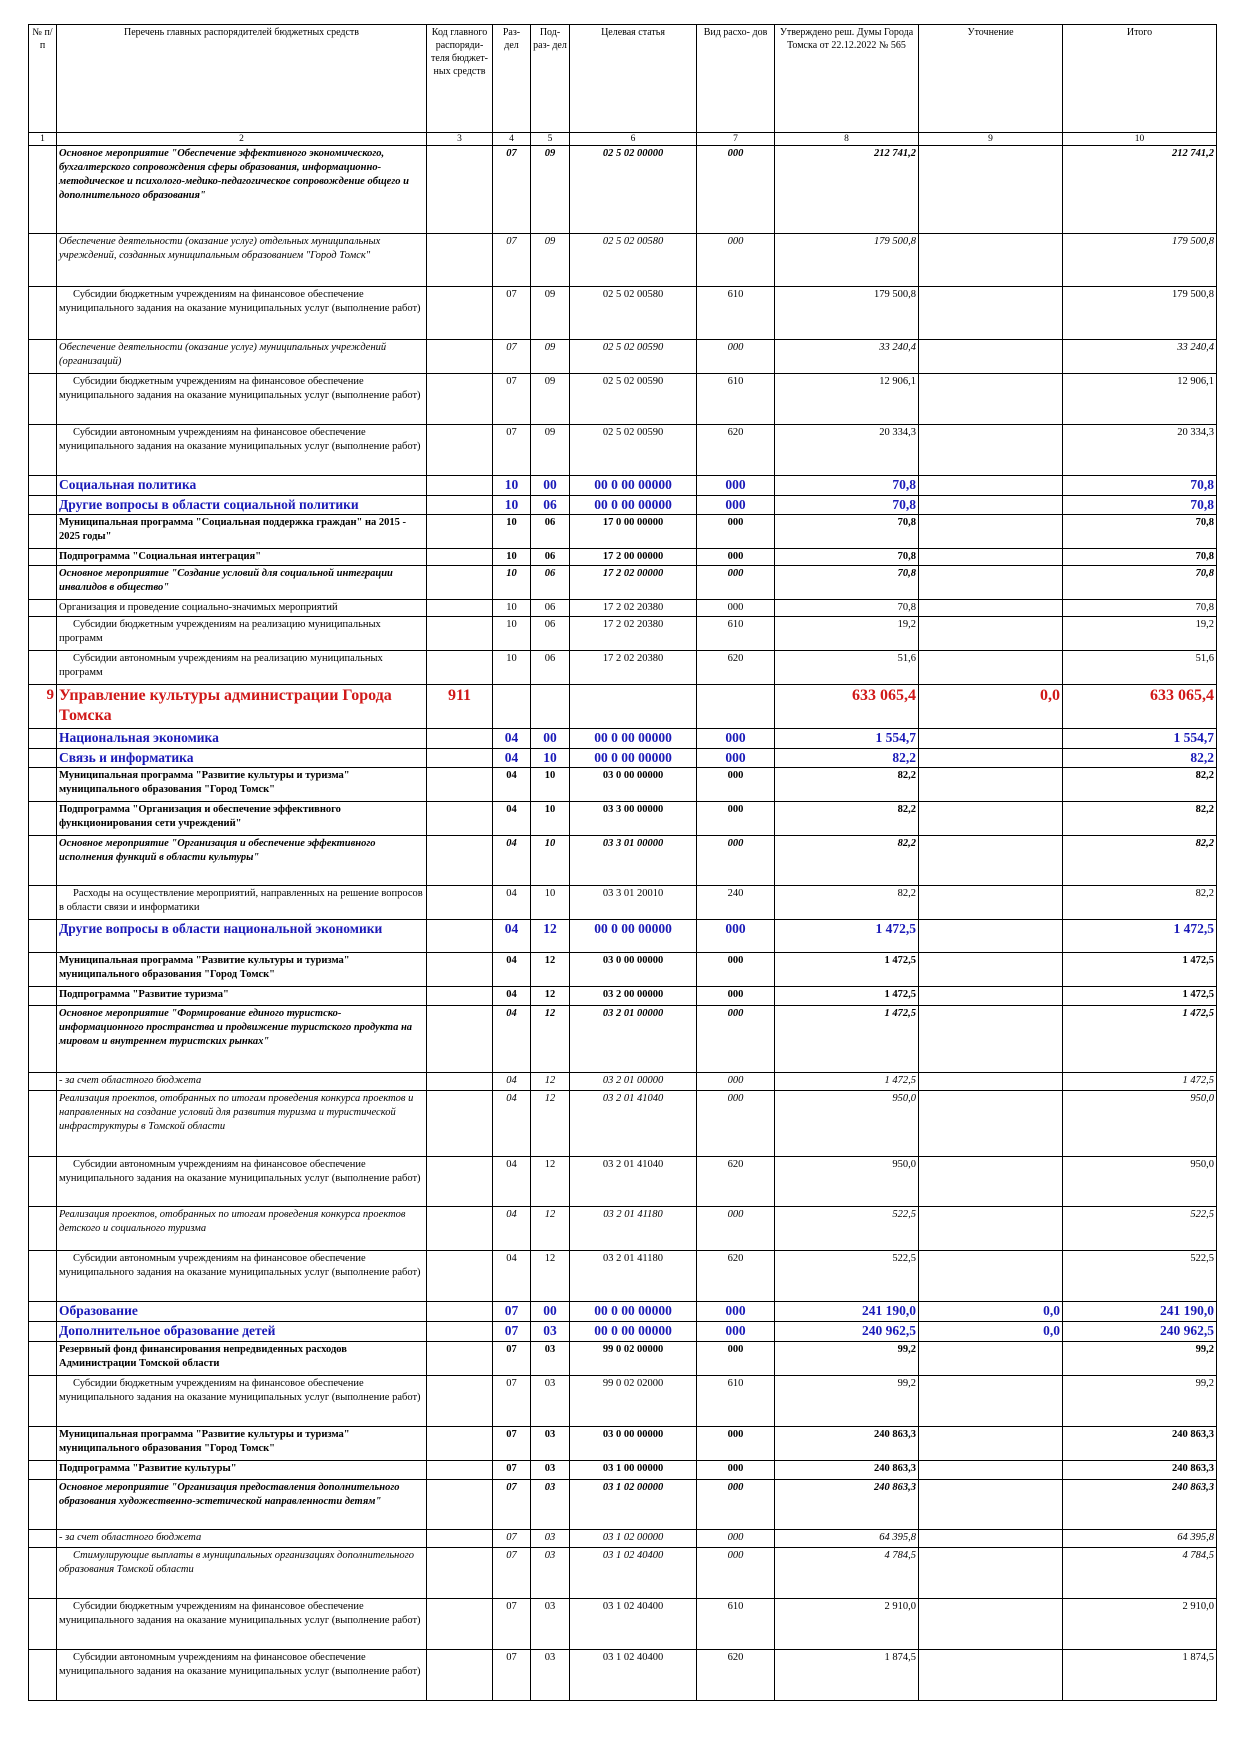 This screenshot has width=1240, height=1754. What do you see at coordinates (550, 399) in the screenshot?
I see `row-podrazdel: 09` at bounding box center [550, 399].